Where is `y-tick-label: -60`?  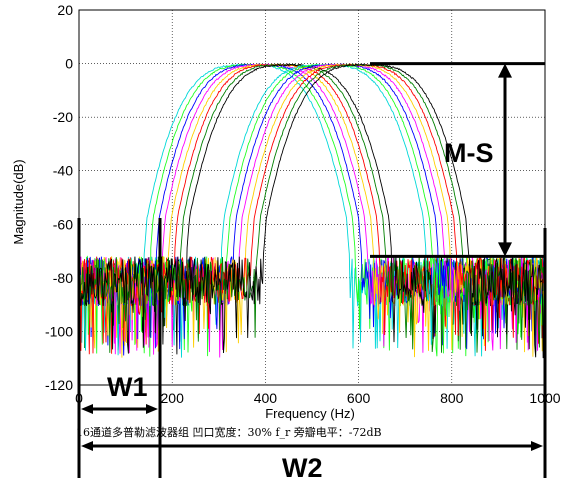
y-tick-label: -60 is located at coordinates (63, 224).